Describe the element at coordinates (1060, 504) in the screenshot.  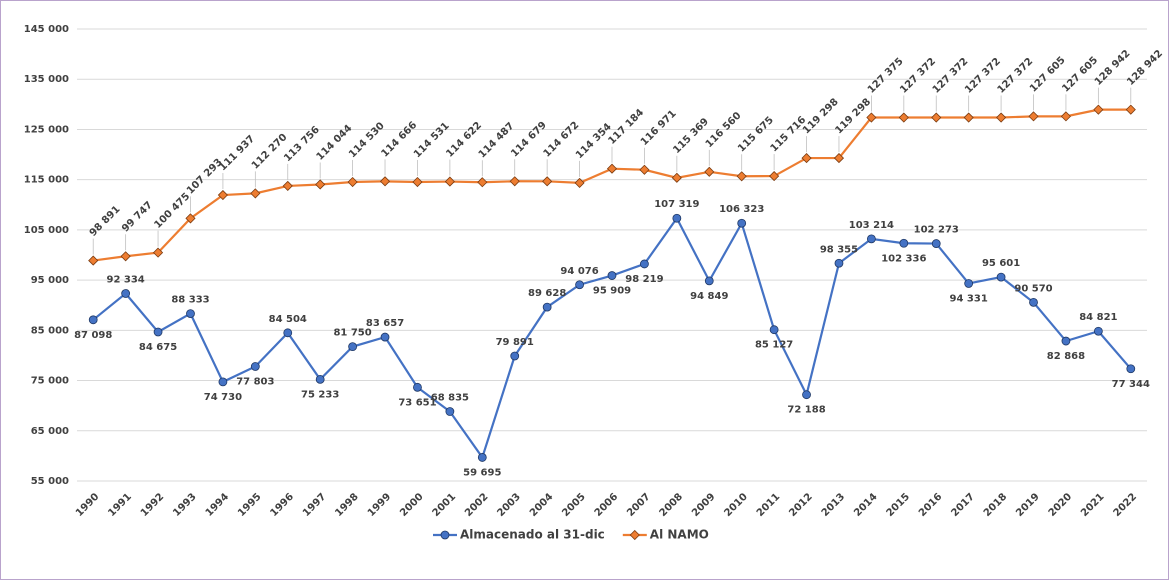
I see `x-tick-label: 2020` at that location.